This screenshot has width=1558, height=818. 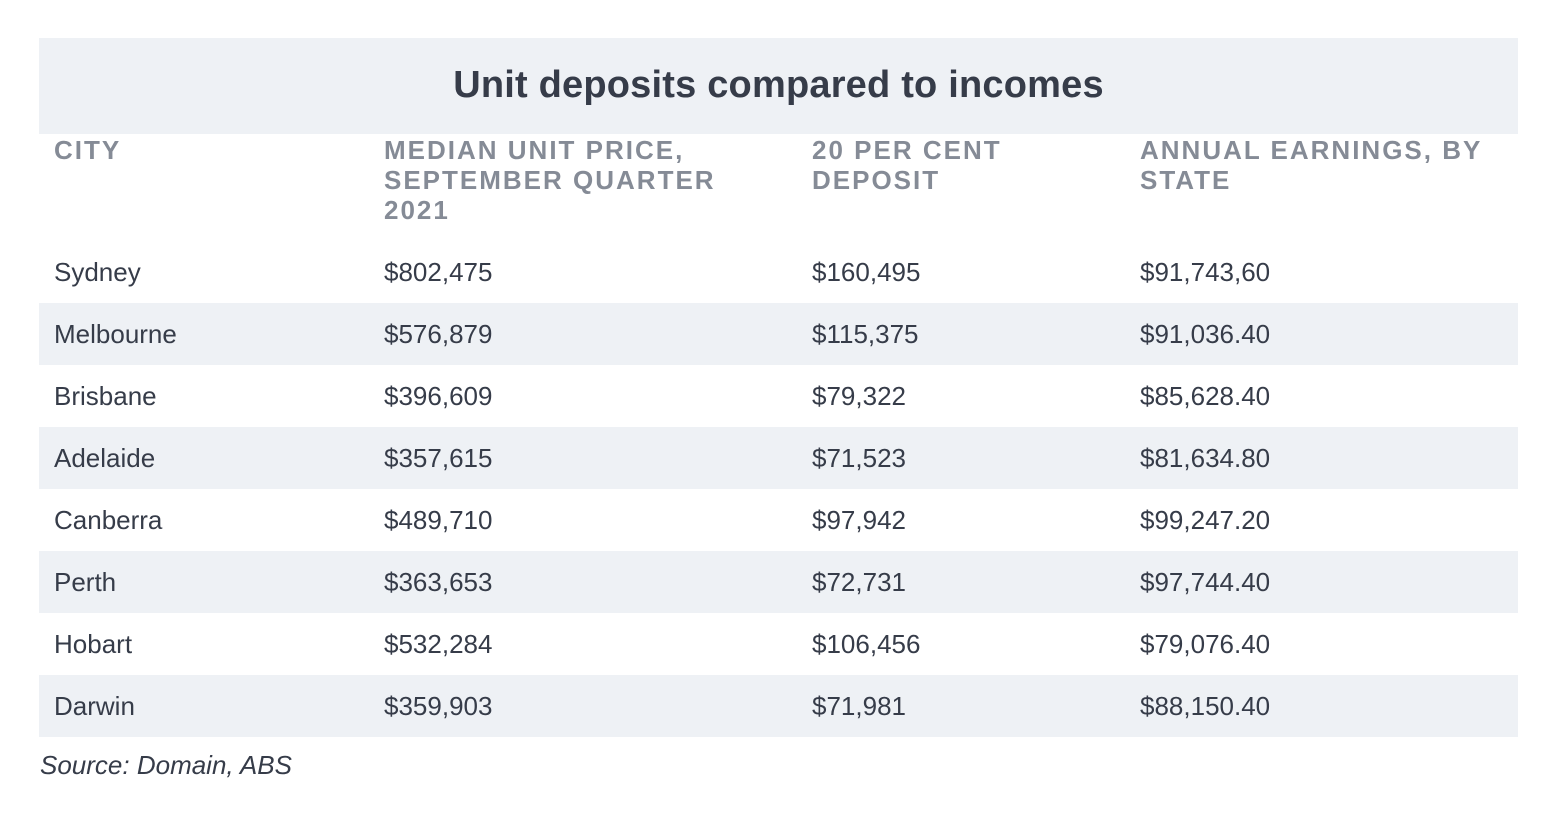 What do you see at coordinates (778, 644) in the screenshot?
I see `table-row: Hobart $532,284 $106,456 $79,076.40` at bounding box center [778, 644].